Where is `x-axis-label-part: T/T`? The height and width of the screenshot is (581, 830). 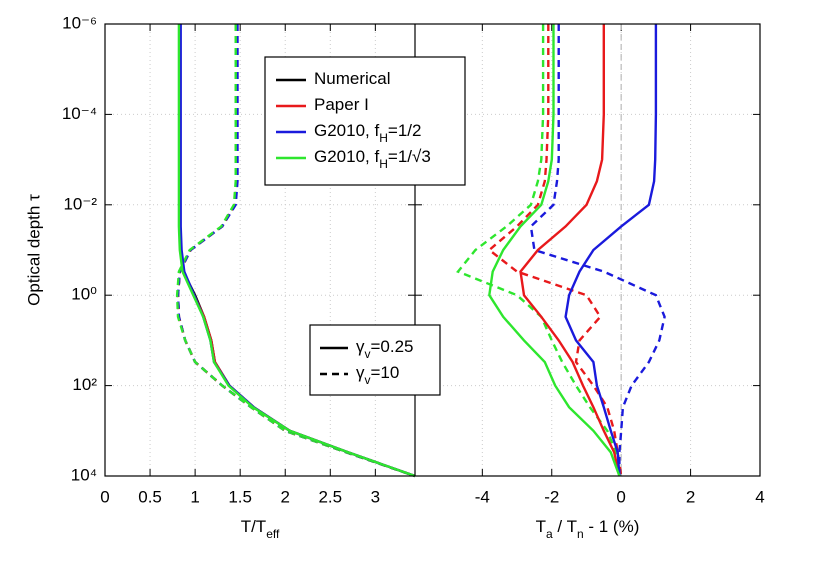
x-axis-label-part: T/T is located at coordinates (254, 526).